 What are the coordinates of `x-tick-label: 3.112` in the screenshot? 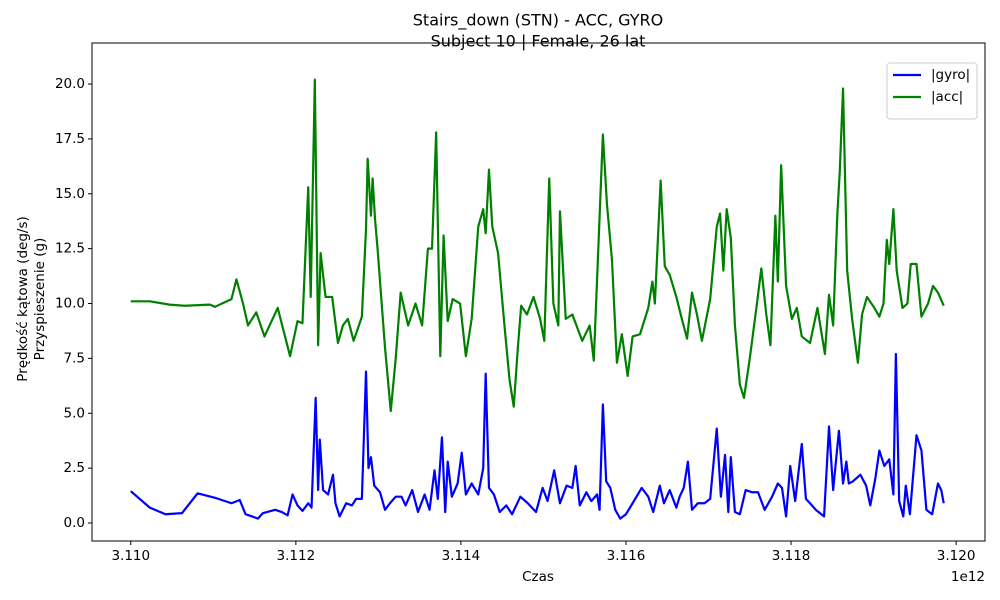 It's located at (296, 556).